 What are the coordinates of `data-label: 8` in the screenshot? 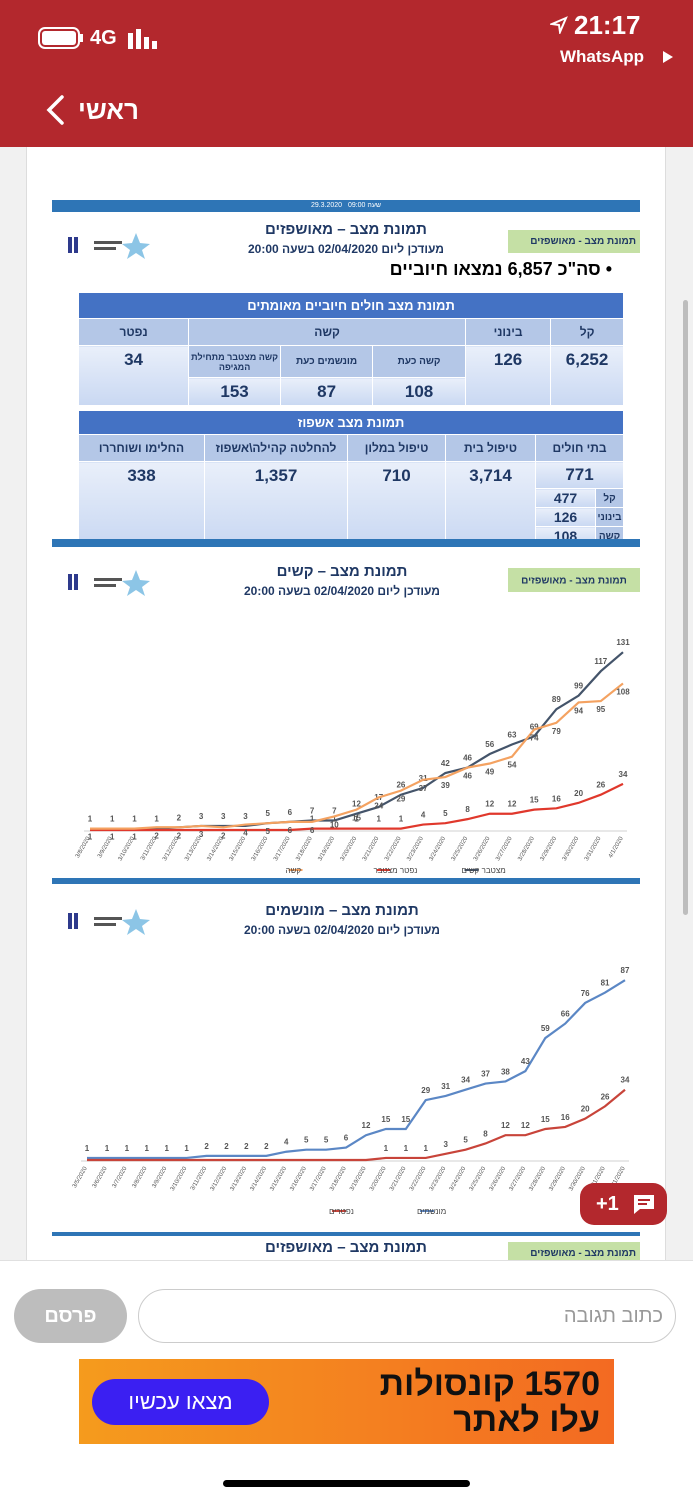 It's located at (485, 1133).